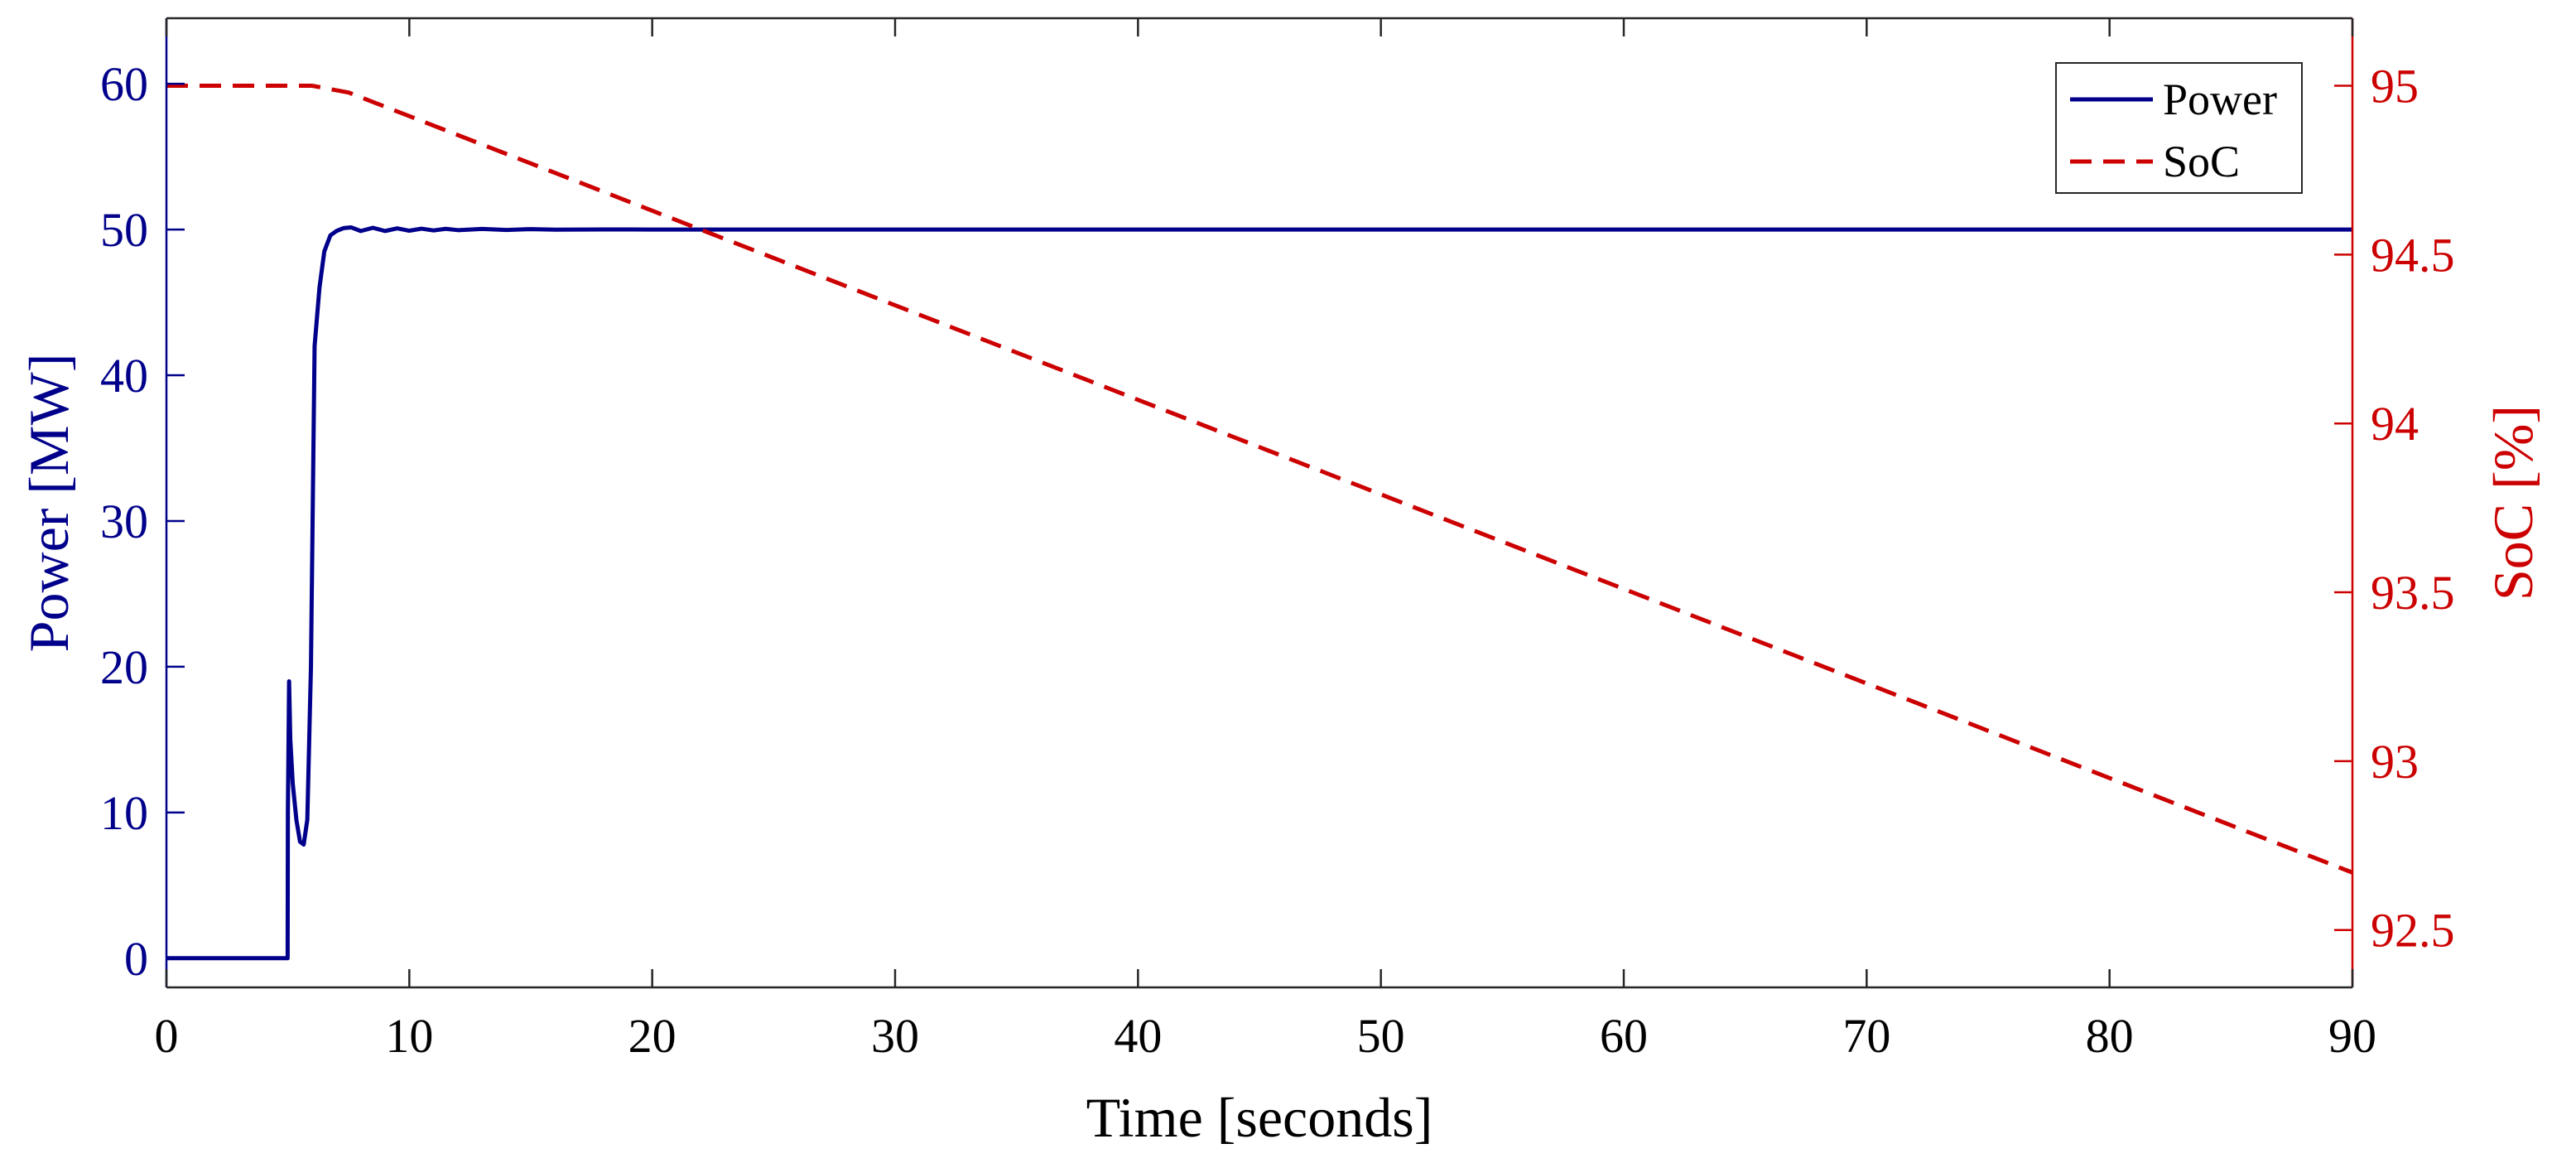 The width and height of the screenshot is (2576, 1163). I want to click on x-axis-title: Time [seconds], so click(1259, 1117).